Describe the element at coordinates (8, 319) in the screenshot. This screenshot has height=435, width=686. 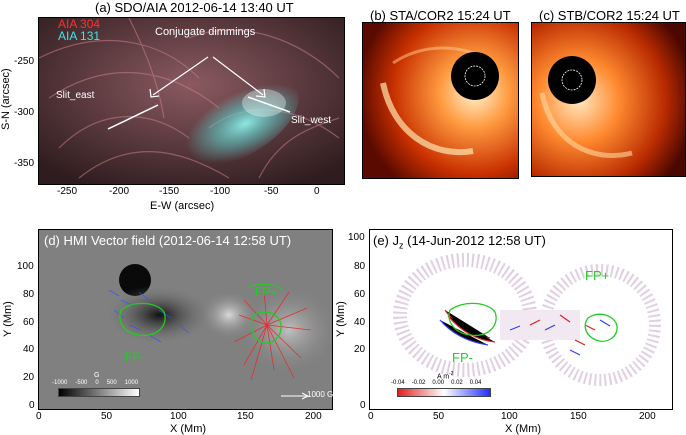
I see `panel-d-ylabel: Y (Mm)` at that location.